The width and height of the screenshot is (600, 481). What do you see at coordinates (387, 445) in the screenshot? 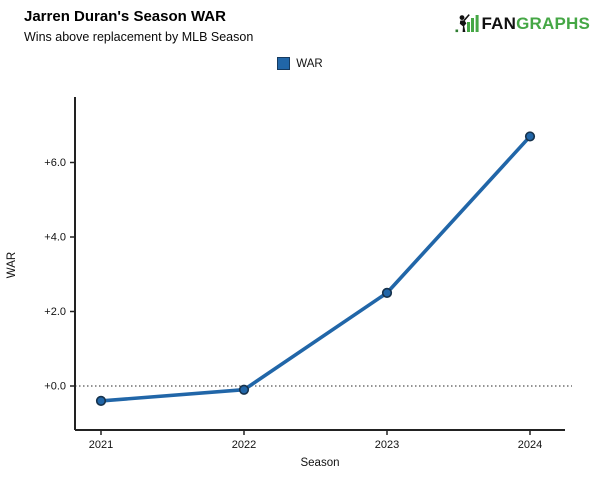
I see `x-tick-label: 2023` at bounding box center [387, 445].